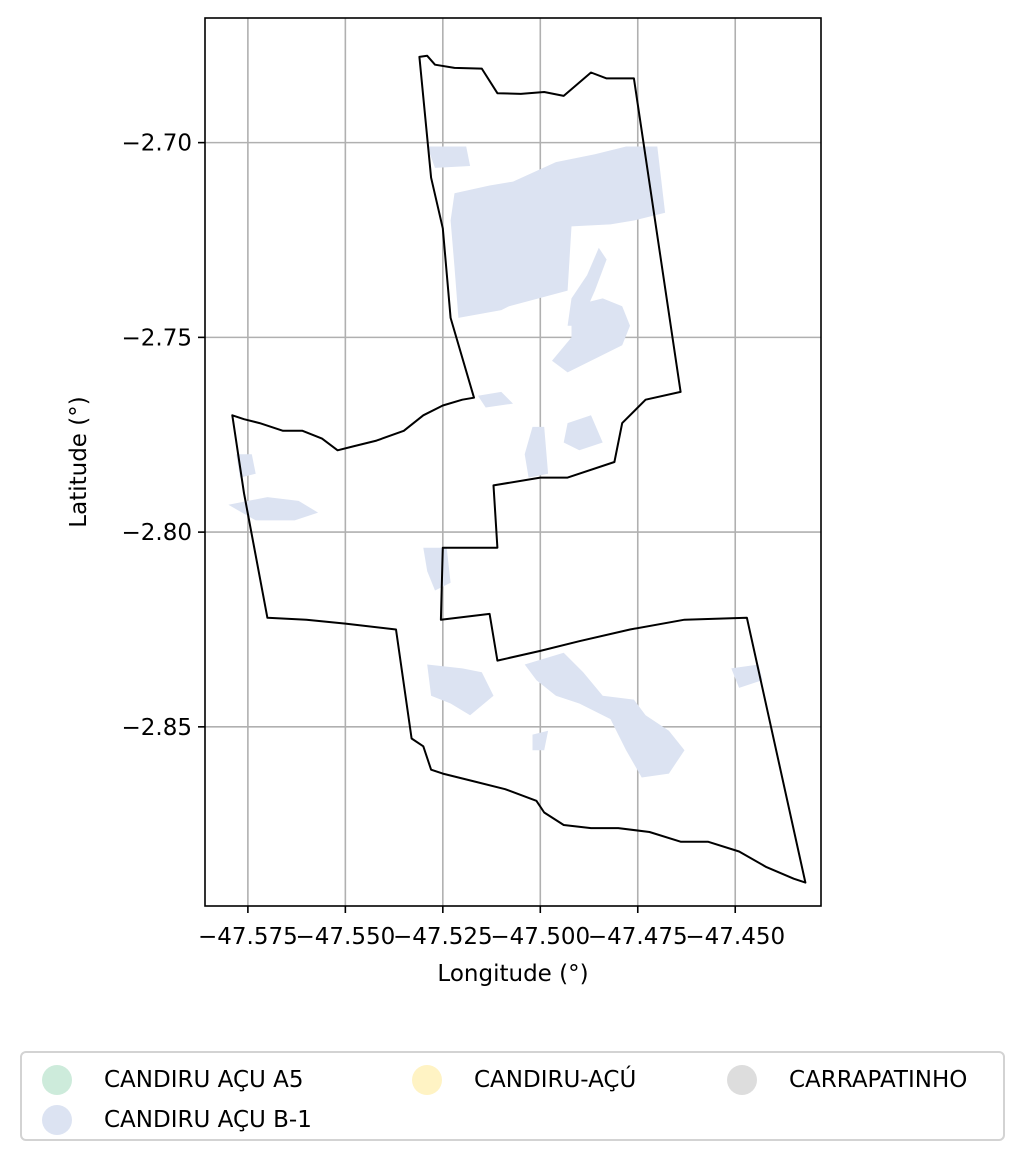 Image resolution: width=1026 pixels, height=1163 pixels. What do you see at coordinates (443, 937) in the screenshot?
I see `x-tick-label: −47.525` at bounding box center [443, 937].